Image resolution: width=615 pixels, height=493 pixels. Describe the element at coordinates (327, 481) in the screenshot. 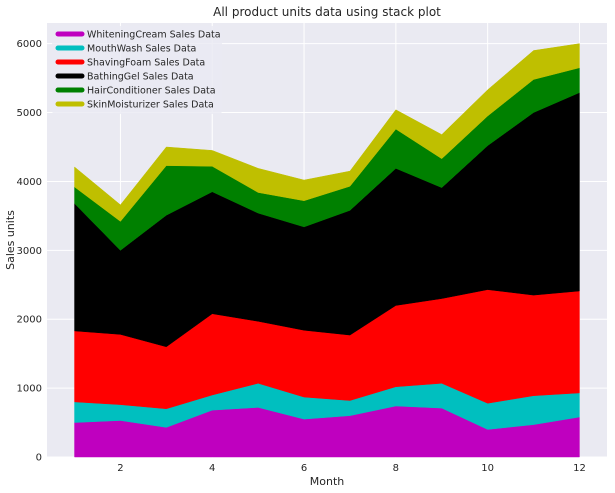

I see `x-axis-label: Month` at that location.